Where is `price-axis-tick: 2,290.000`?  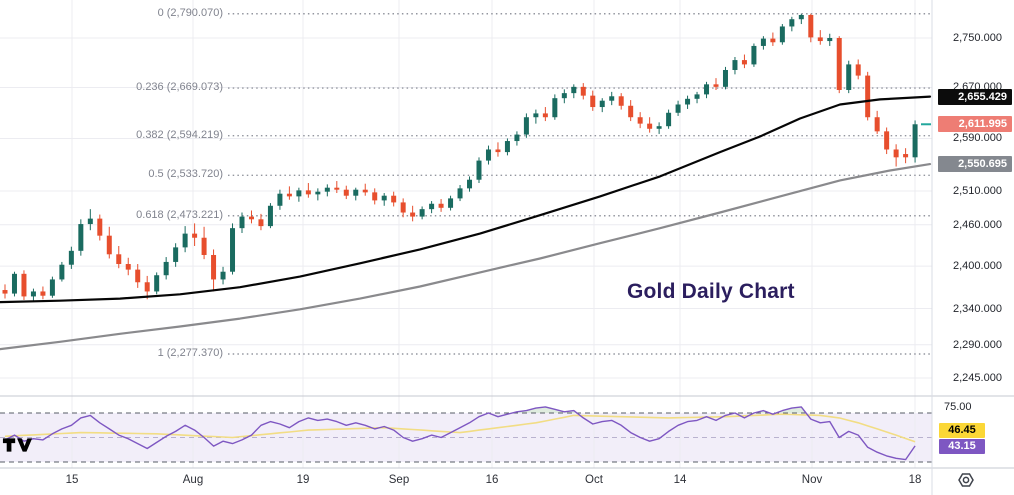 price-axis-tick: 2,290.000 is located at coordinates (977, 344).